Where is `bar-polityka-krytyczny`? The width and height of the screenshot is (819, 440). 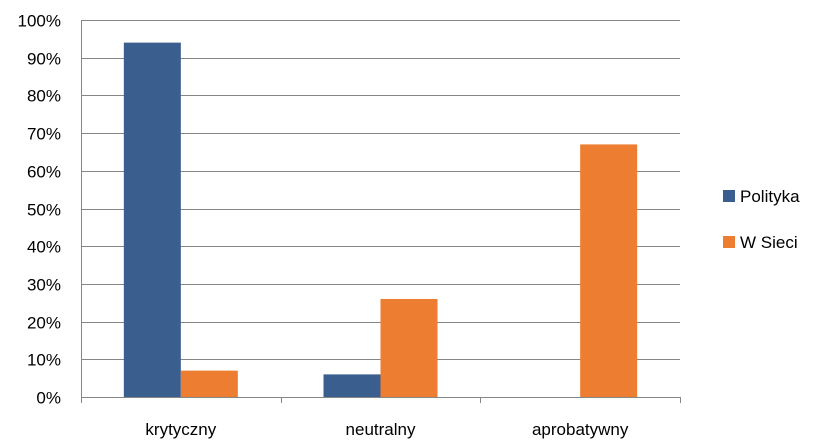 bar-polityka-krytyczny is located at coordinates (152, 220).